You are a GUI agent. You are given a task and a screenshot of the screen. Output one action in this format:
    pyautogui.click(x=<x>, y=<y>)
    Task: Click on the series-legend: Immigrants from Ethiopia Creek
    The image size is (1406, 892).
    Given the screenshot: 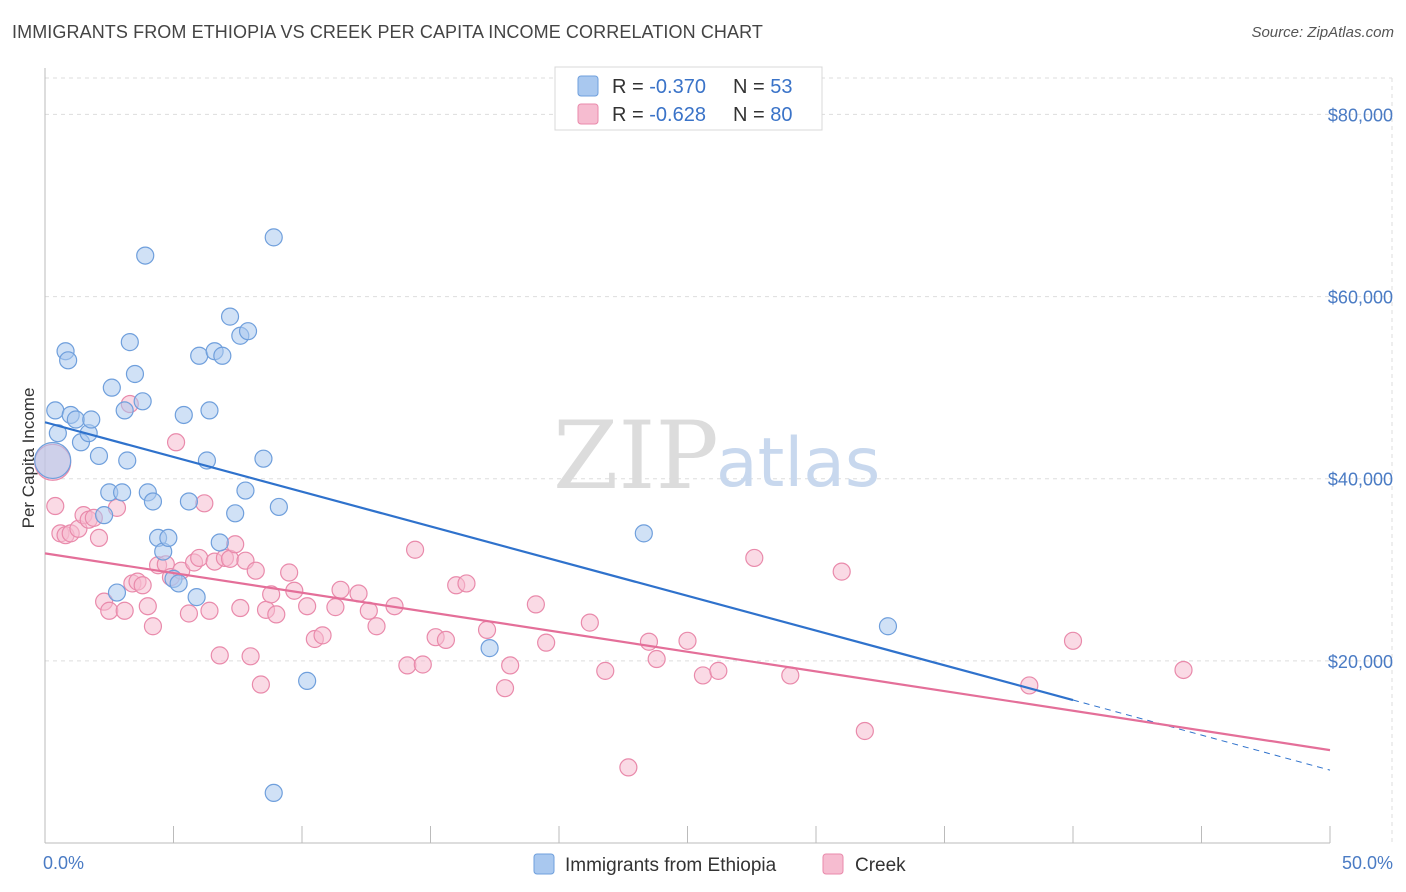 What is the action you would take?
    pyautogui.click(x=719, y=864)
    